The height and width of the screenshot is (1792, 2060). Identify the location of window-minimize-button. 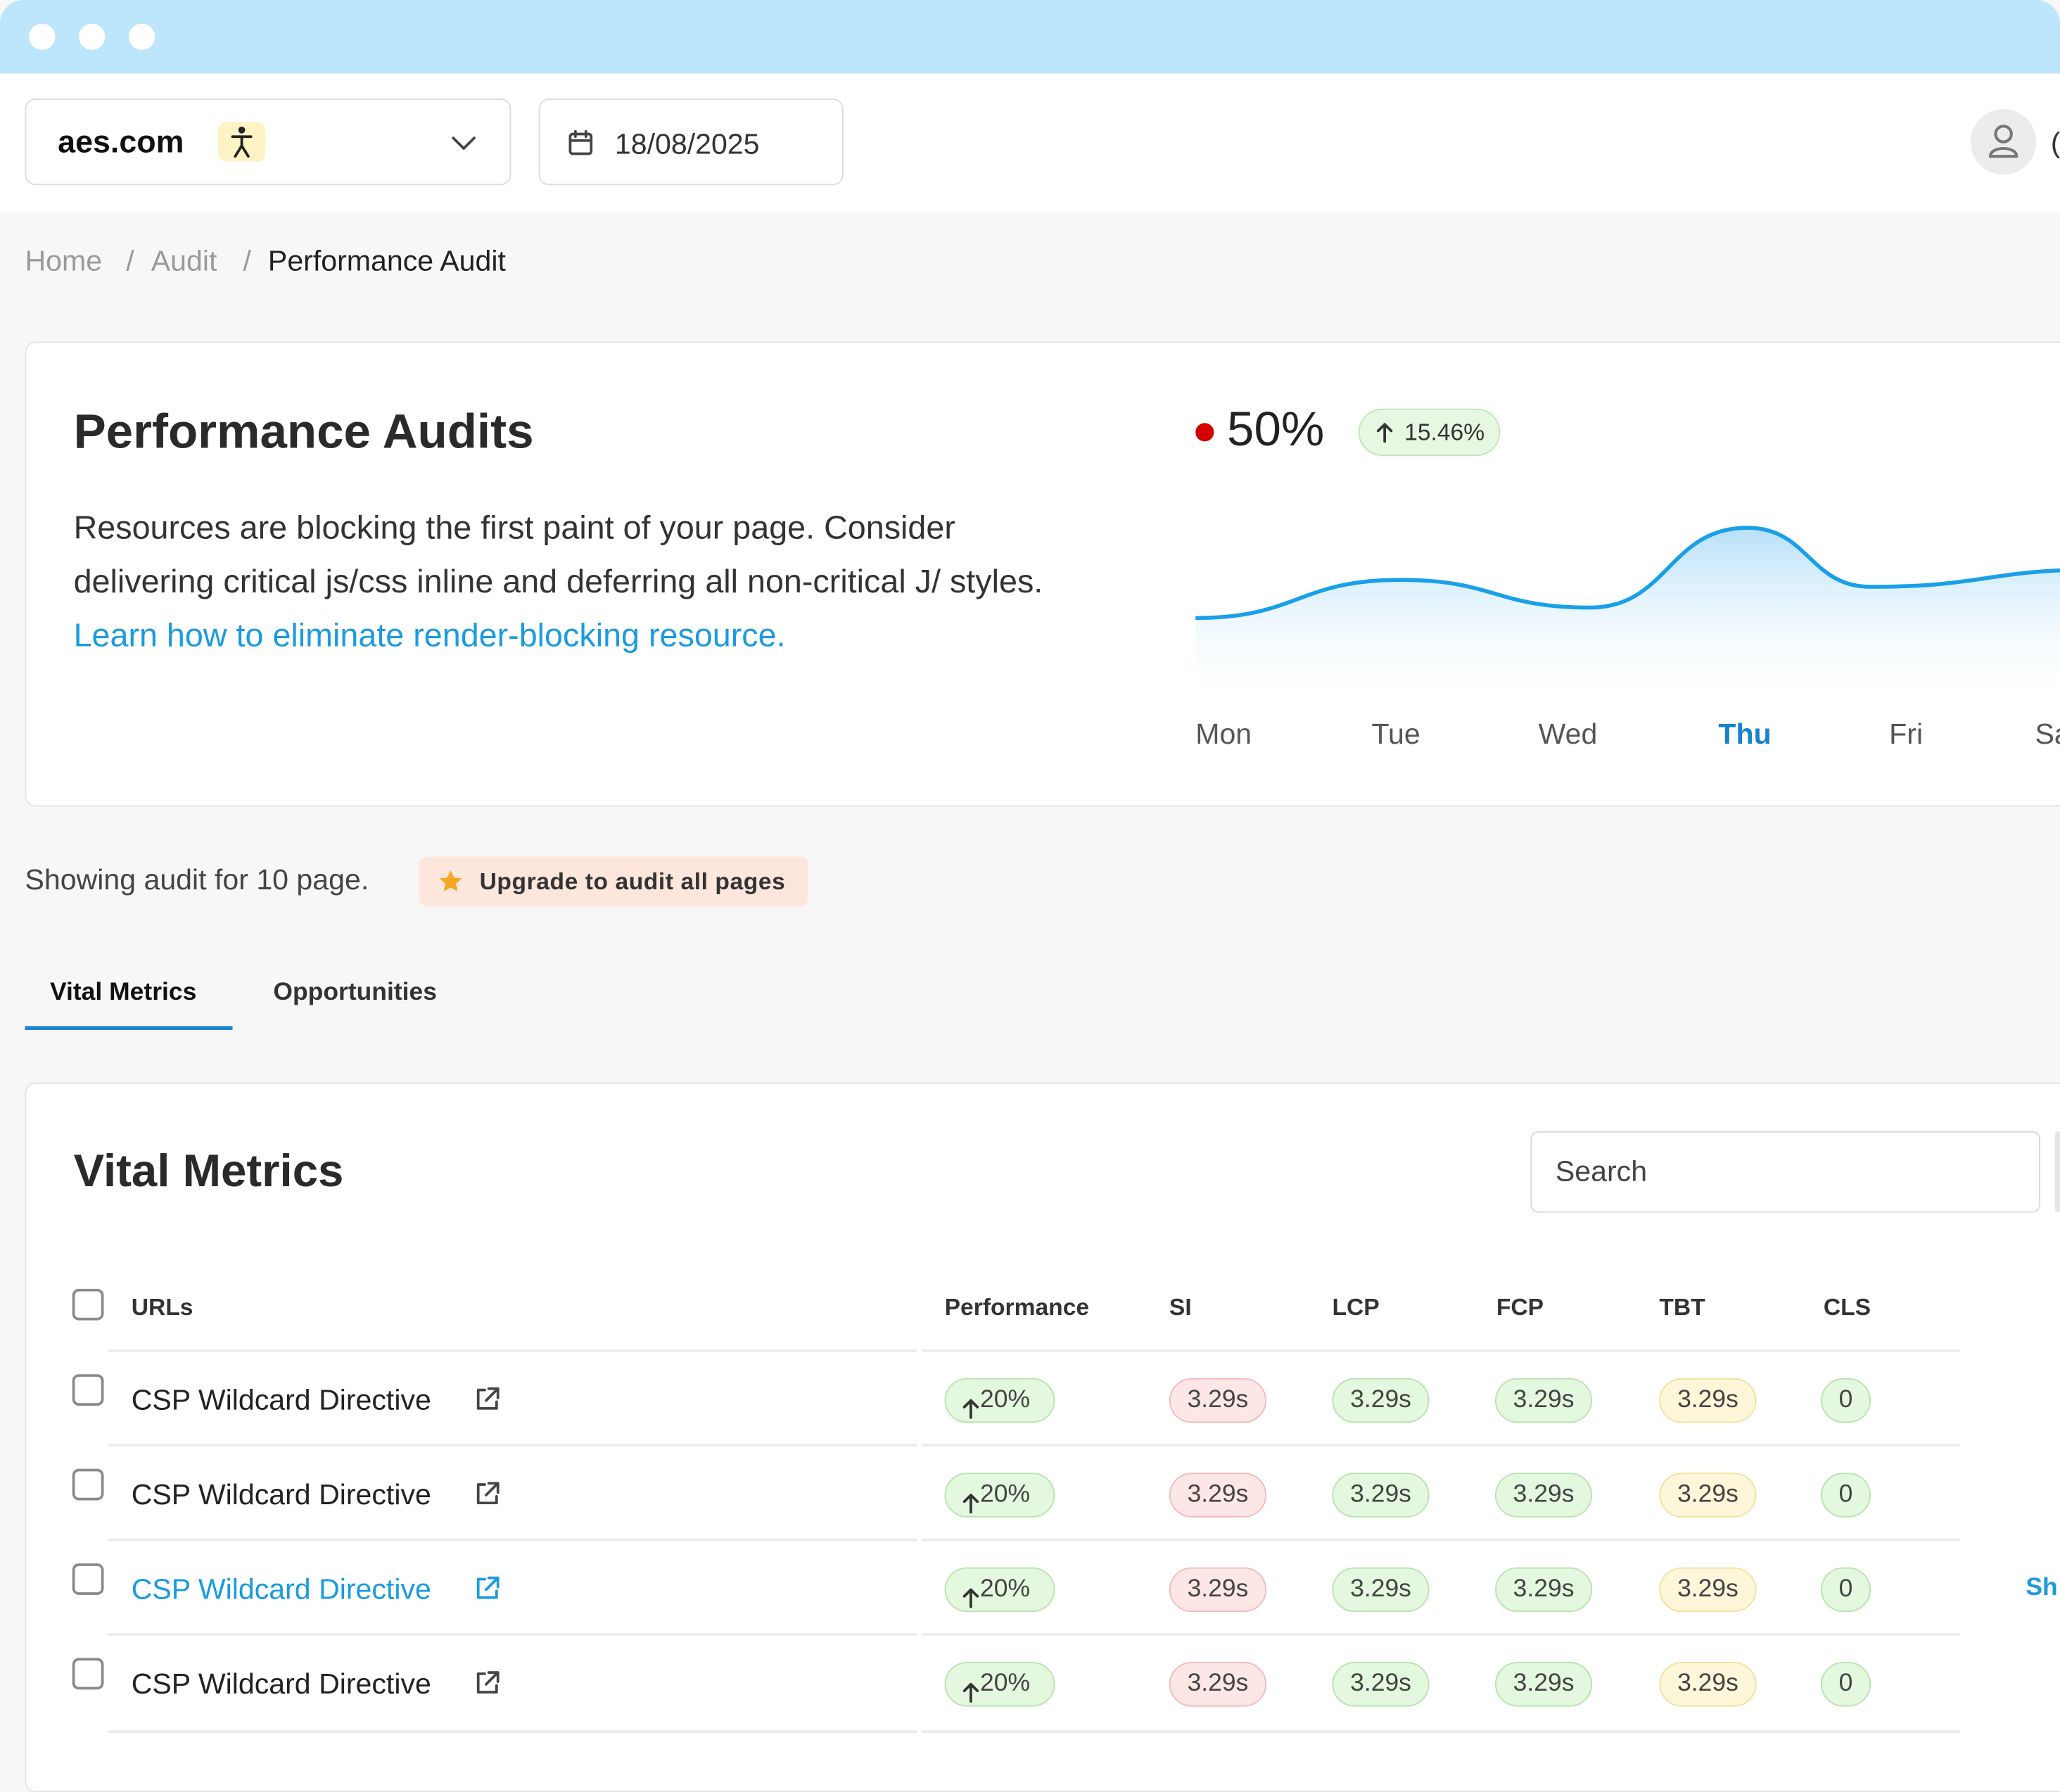
(92, 36).